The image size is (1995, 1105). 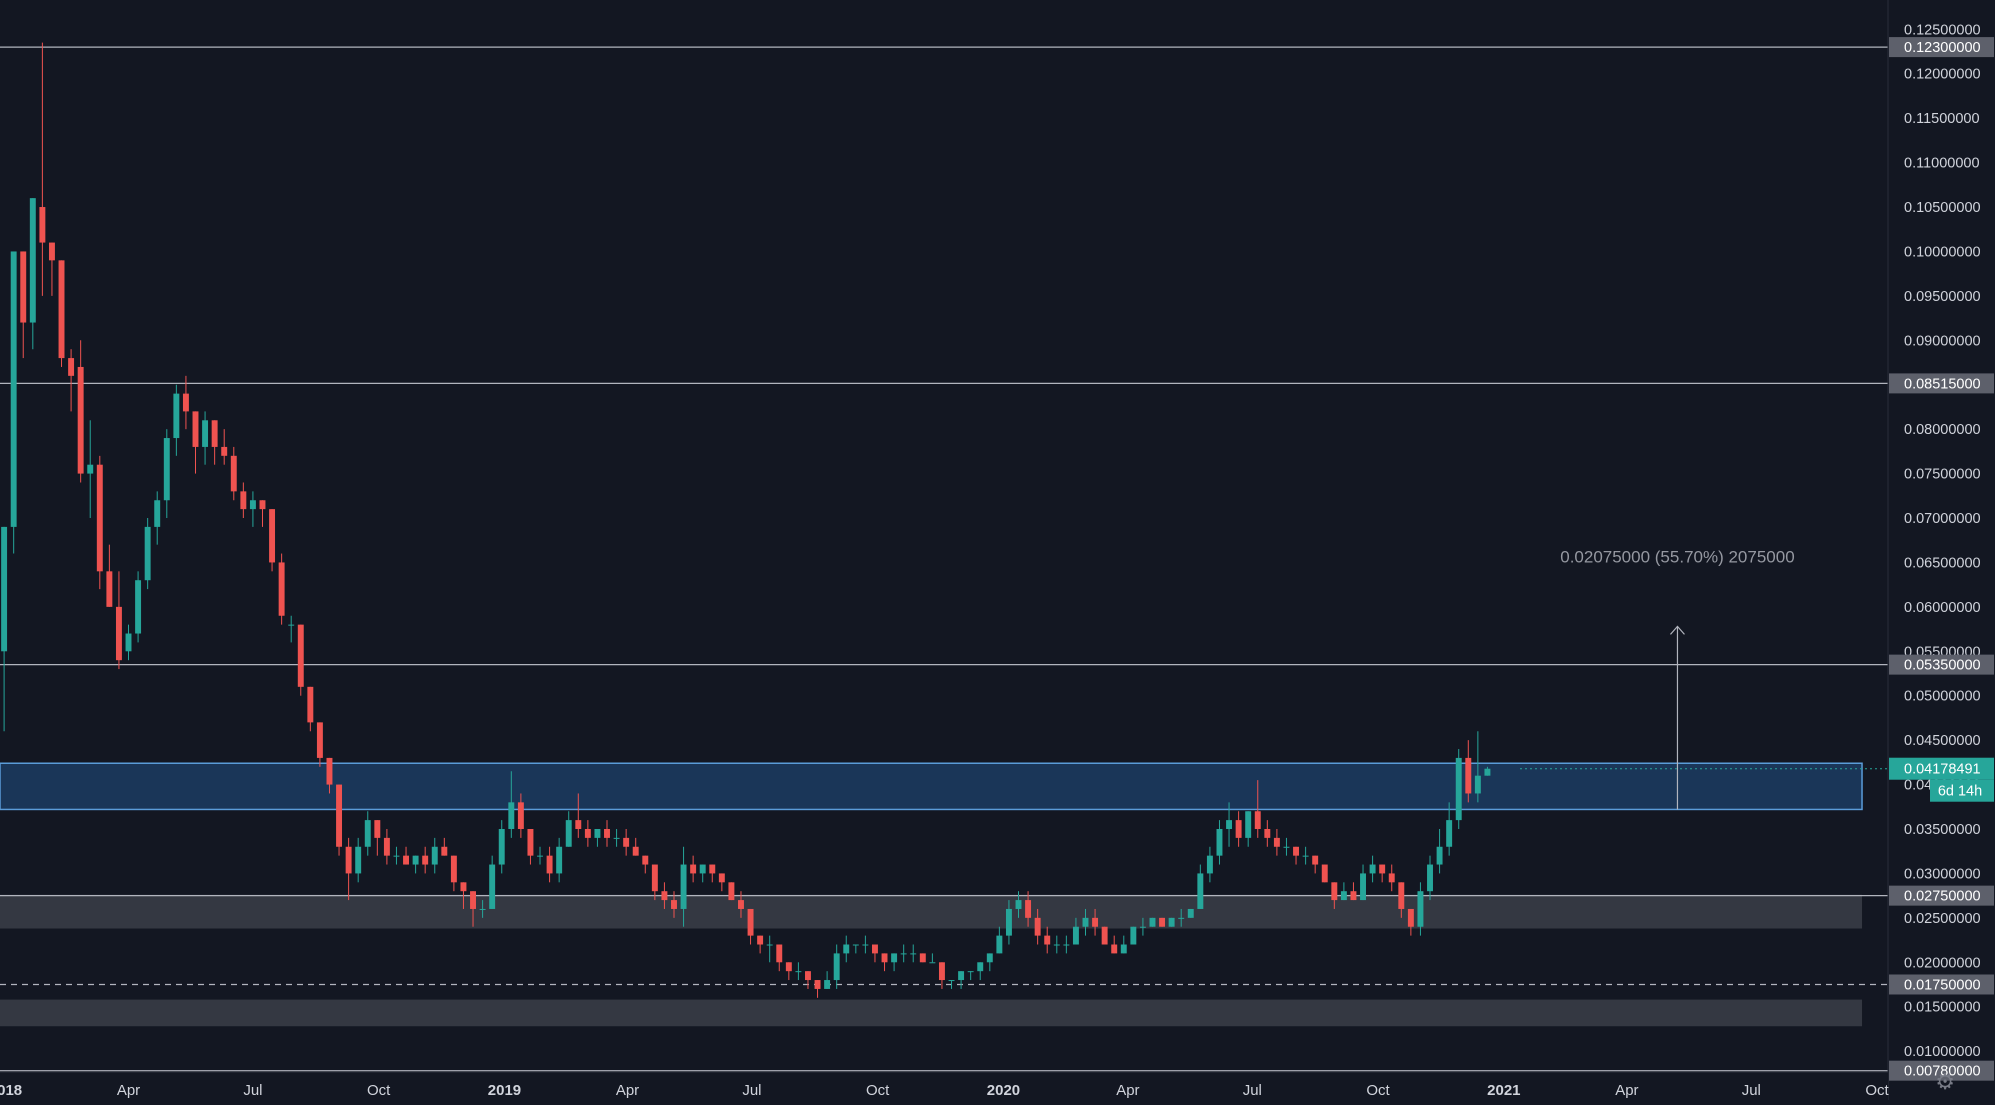 What do you see at coordinates (1941, 768) in the screenshot?
I see `last-price-box` at bounding box center [1941, 768].